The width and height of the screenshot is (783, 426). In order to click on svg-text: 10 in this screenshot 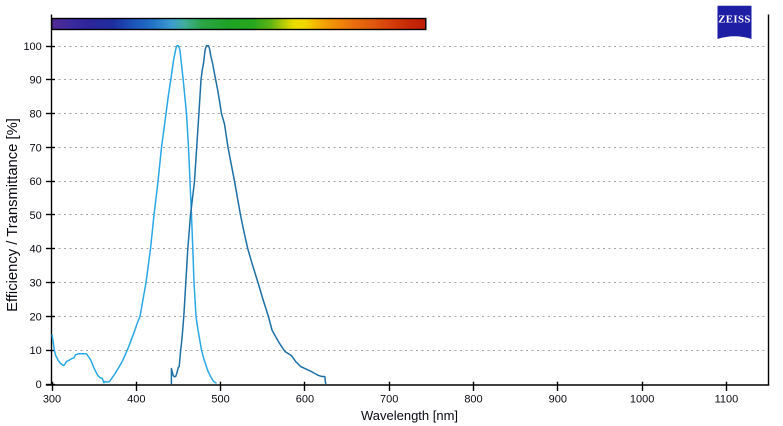, I will do `click(36, 351)`.